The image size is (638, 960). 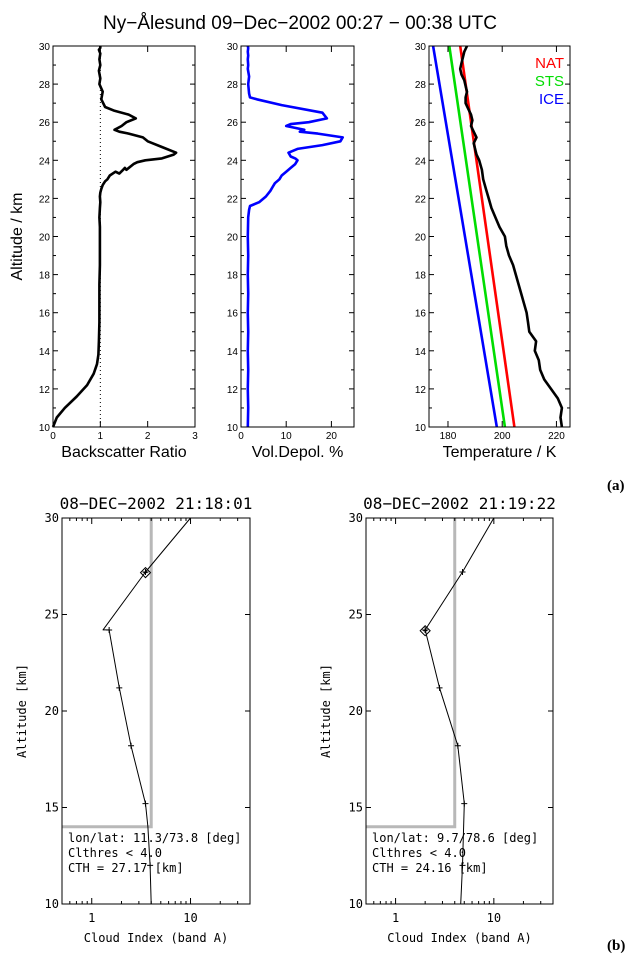 What do you see at coordinates (17, 236) in the screenshot?
I see `y-axis-label: Altitude / km` at bounding box center [17, 236].